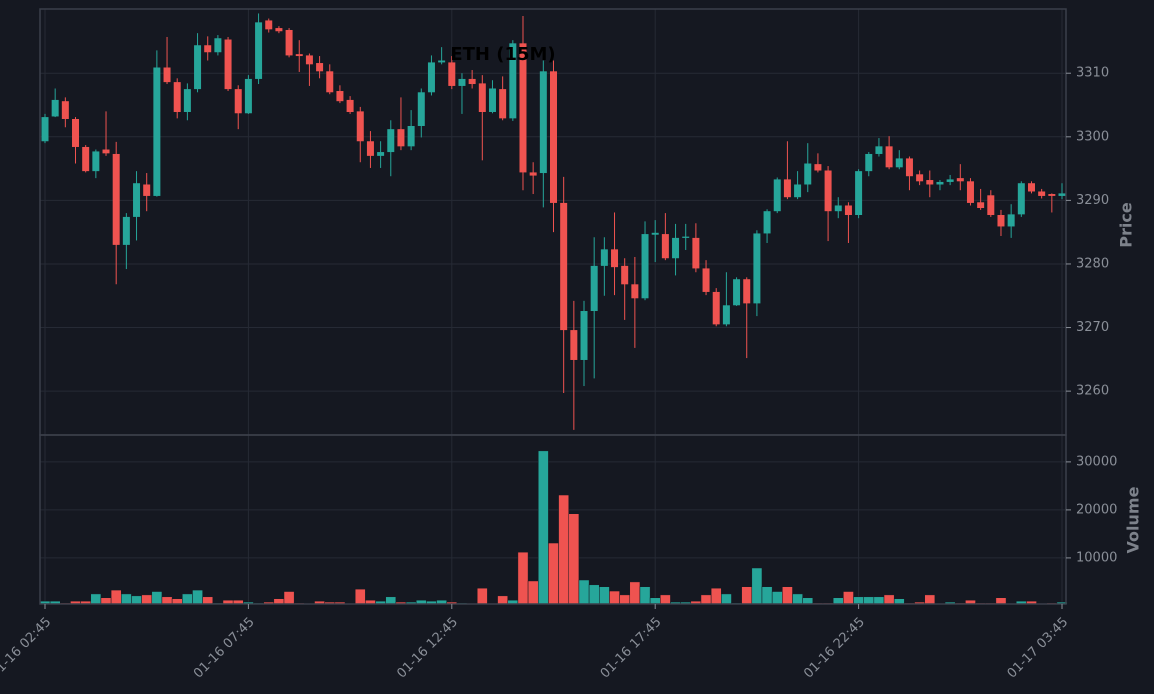 The image size is (1154, 694). I want to click on volume-axis-label: Volume, so click(1133, 519).